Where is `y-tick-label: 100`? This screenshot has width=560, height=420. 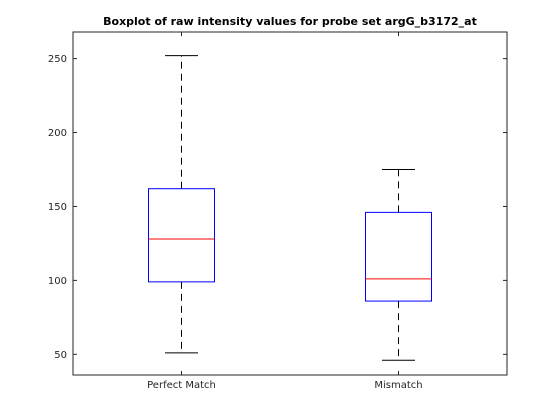
y-tick-label: 100 is located at coordinates (57, 281).